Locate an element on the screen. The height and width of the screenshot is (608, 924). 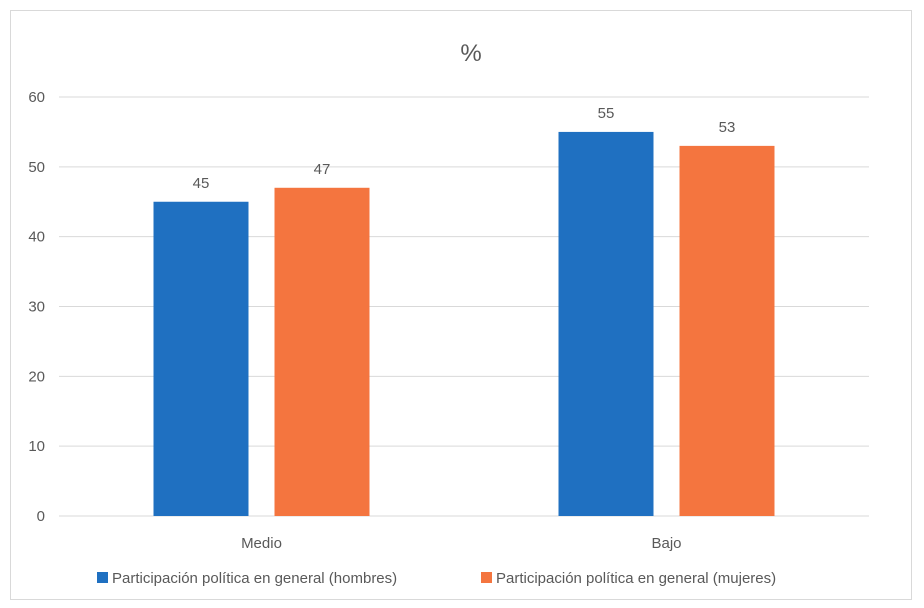
y-tick-label-60: 60 is located at coordinates (36, 97).